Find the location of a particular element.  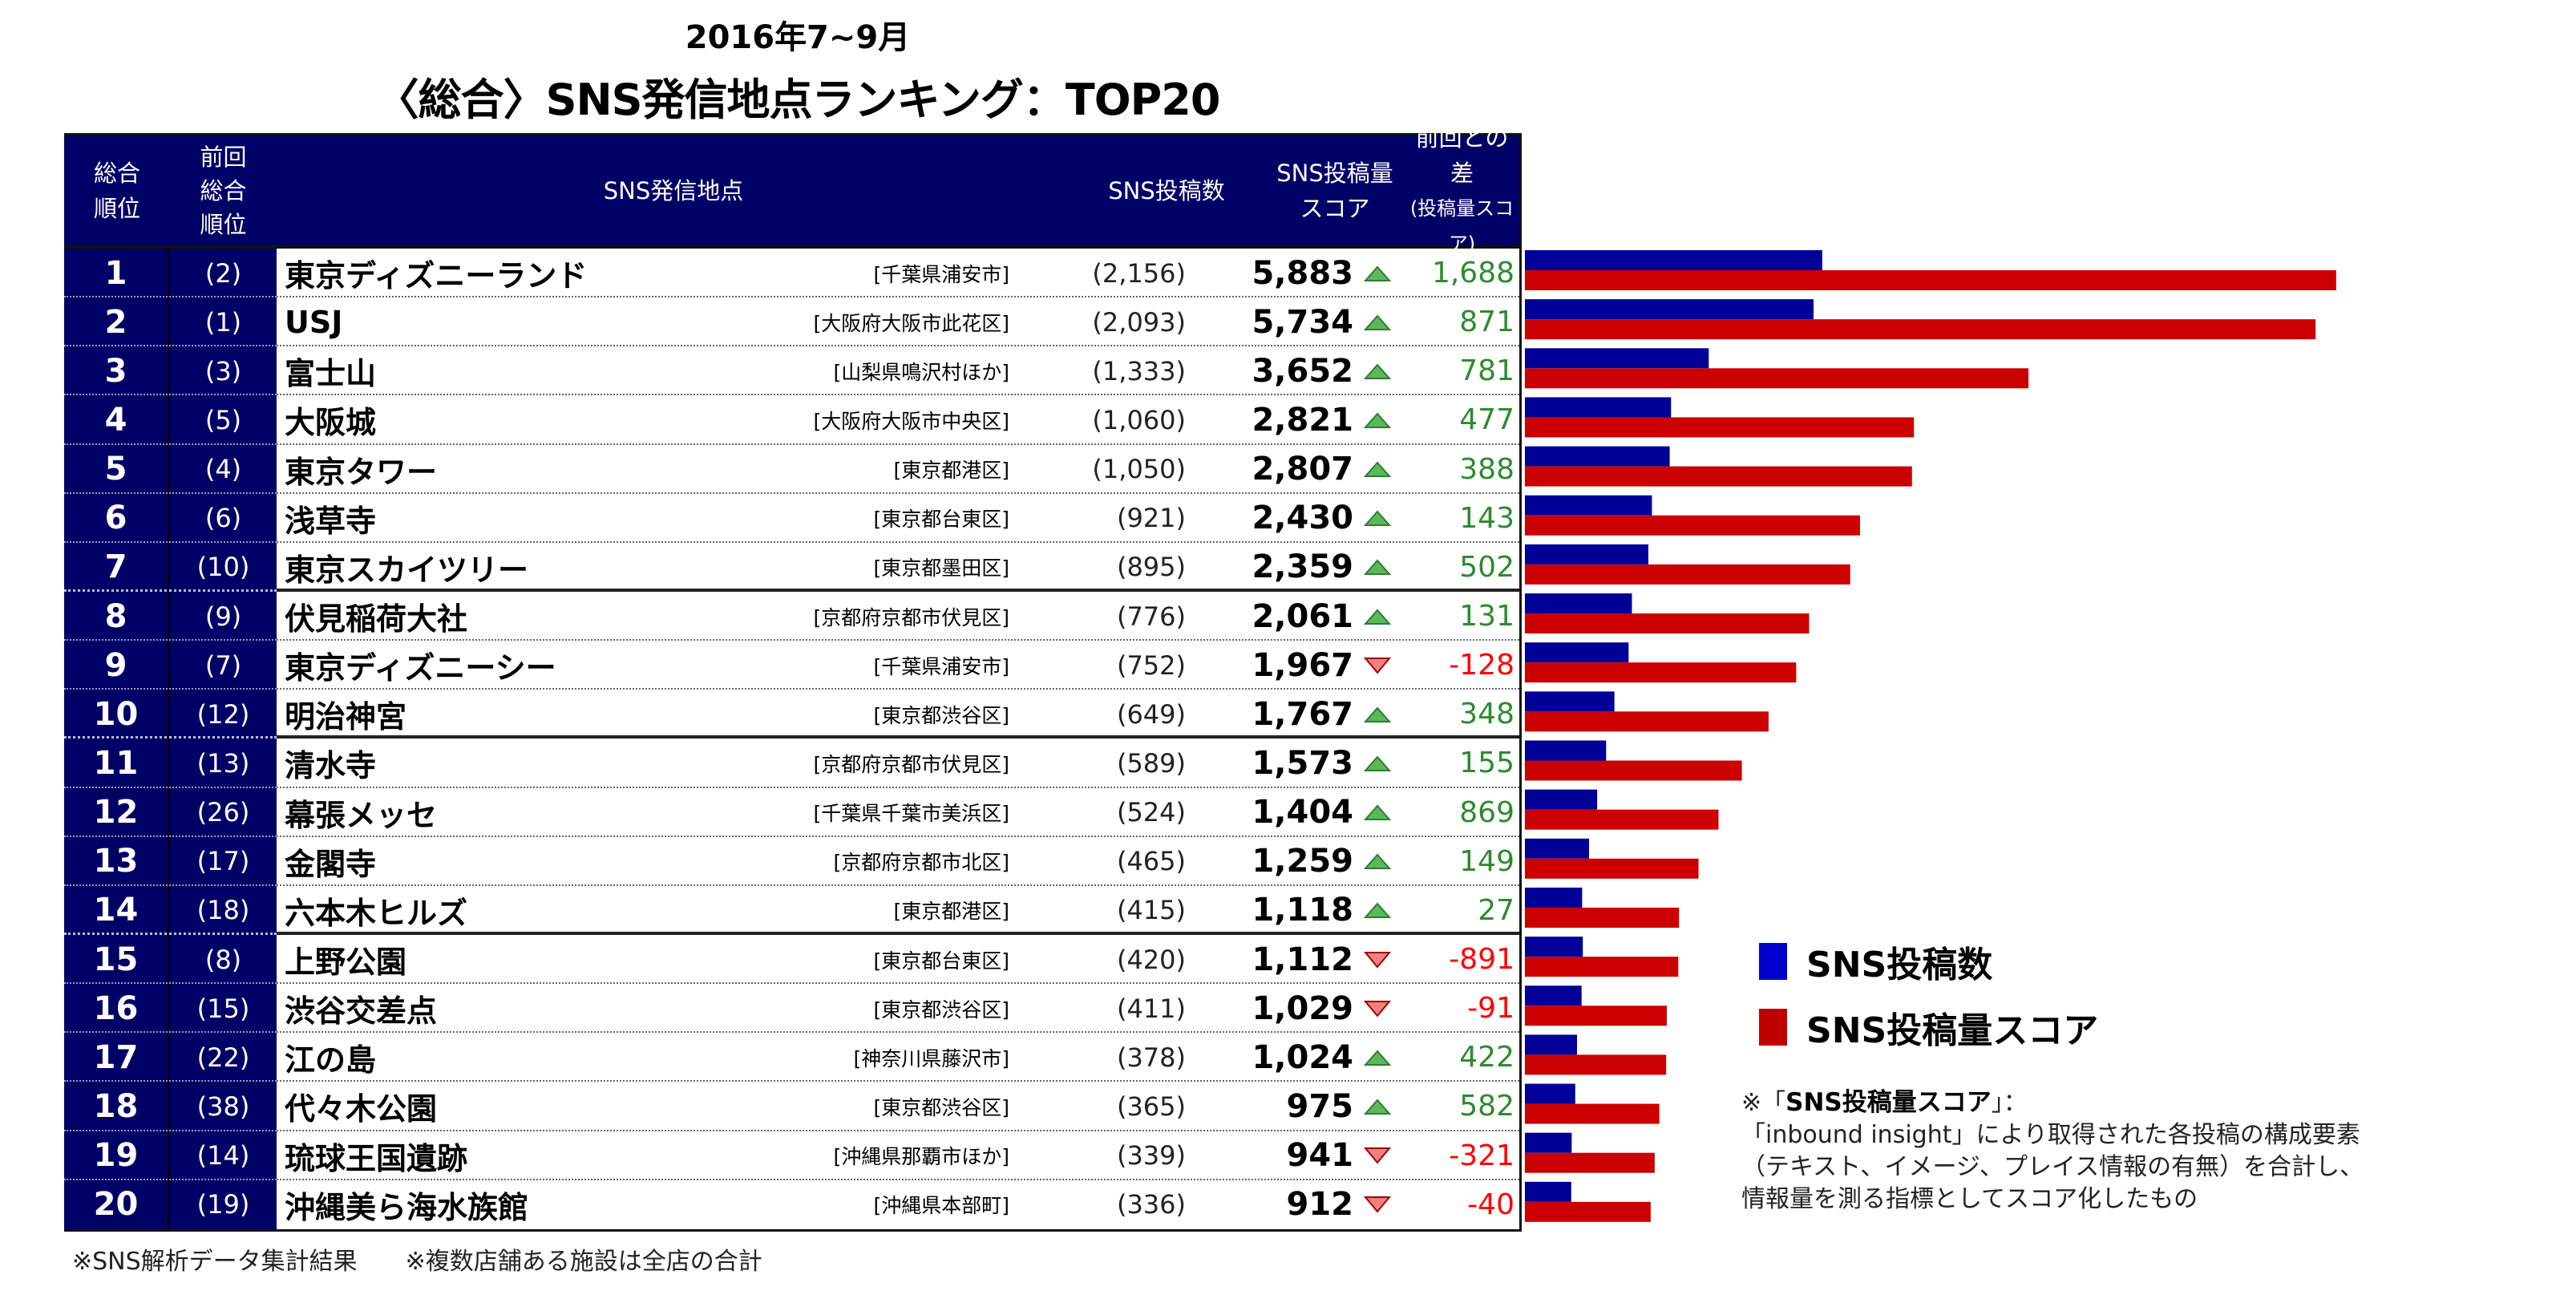

rank-cell: 7 is located at coordinates (117, 567).